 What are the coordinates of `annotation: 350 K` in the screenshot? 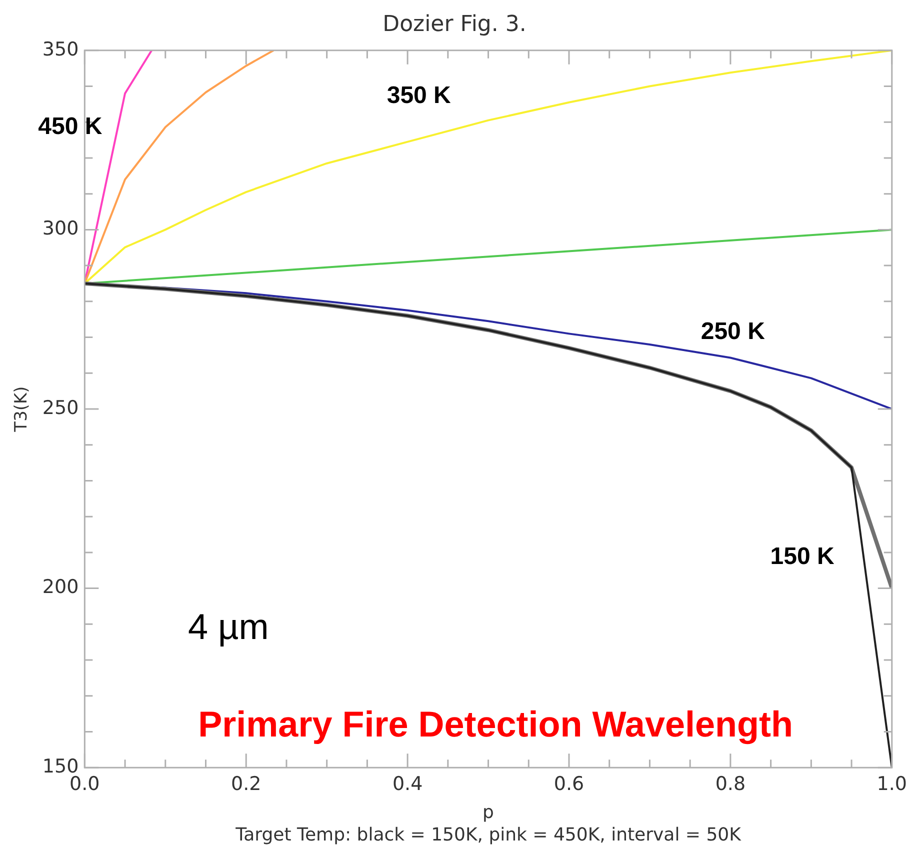 It's located at (419, 95).